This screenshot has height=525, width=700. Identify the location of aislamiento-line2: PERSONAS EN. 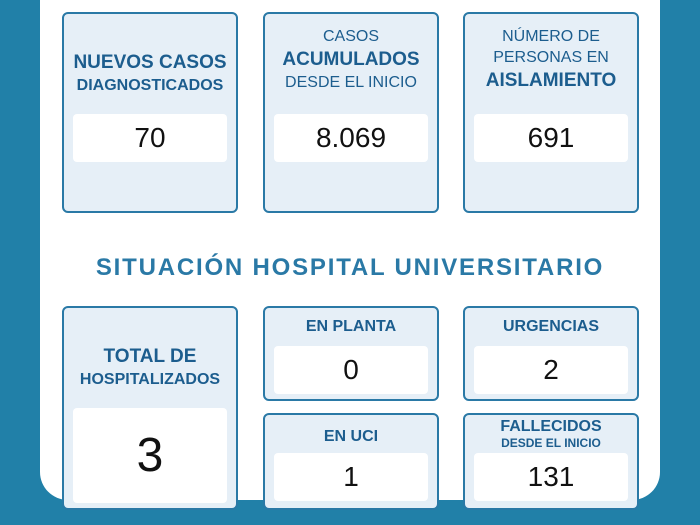
(551, 57).